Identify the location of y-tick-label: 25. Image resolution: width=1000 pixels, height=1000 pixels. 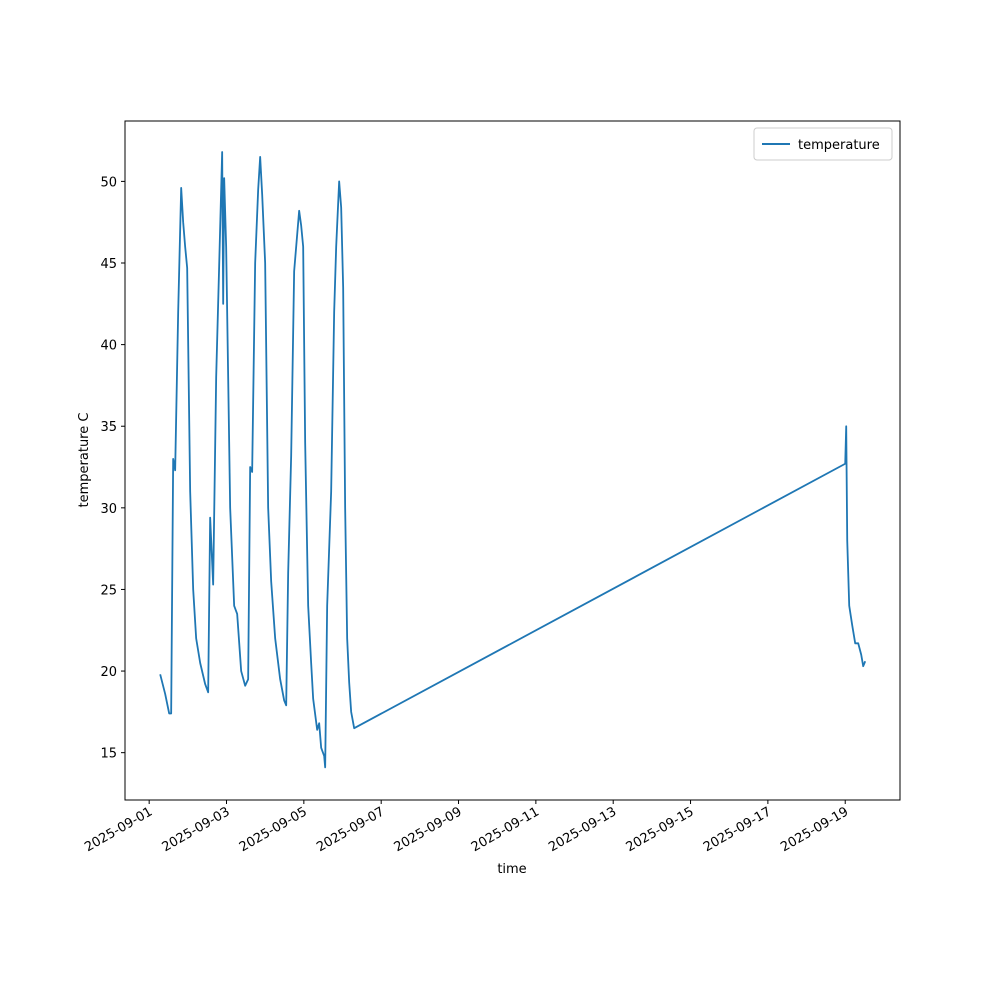
(108, 590).